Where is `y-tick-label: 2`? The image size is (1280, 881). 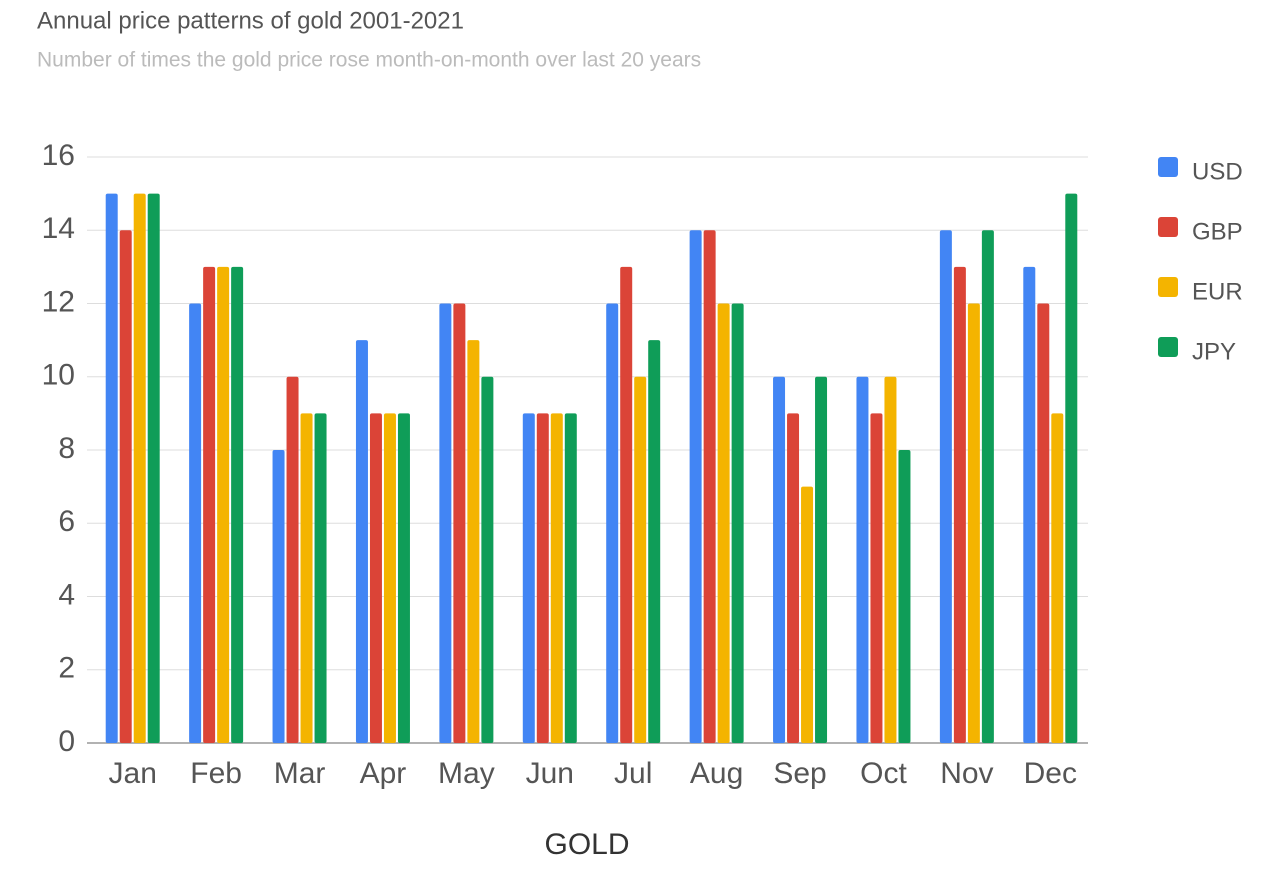
y-tick-label: 2 is located at coordinates (66, 668).